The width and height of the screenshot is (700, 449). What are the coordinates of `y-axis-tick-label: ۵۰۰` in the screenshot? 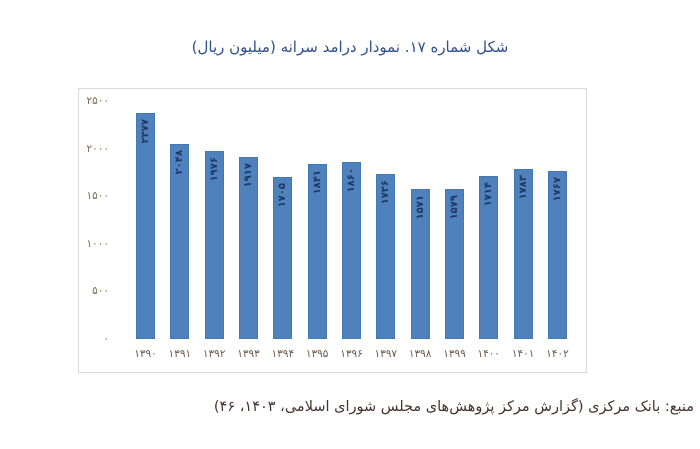 It's located at (100, 291).